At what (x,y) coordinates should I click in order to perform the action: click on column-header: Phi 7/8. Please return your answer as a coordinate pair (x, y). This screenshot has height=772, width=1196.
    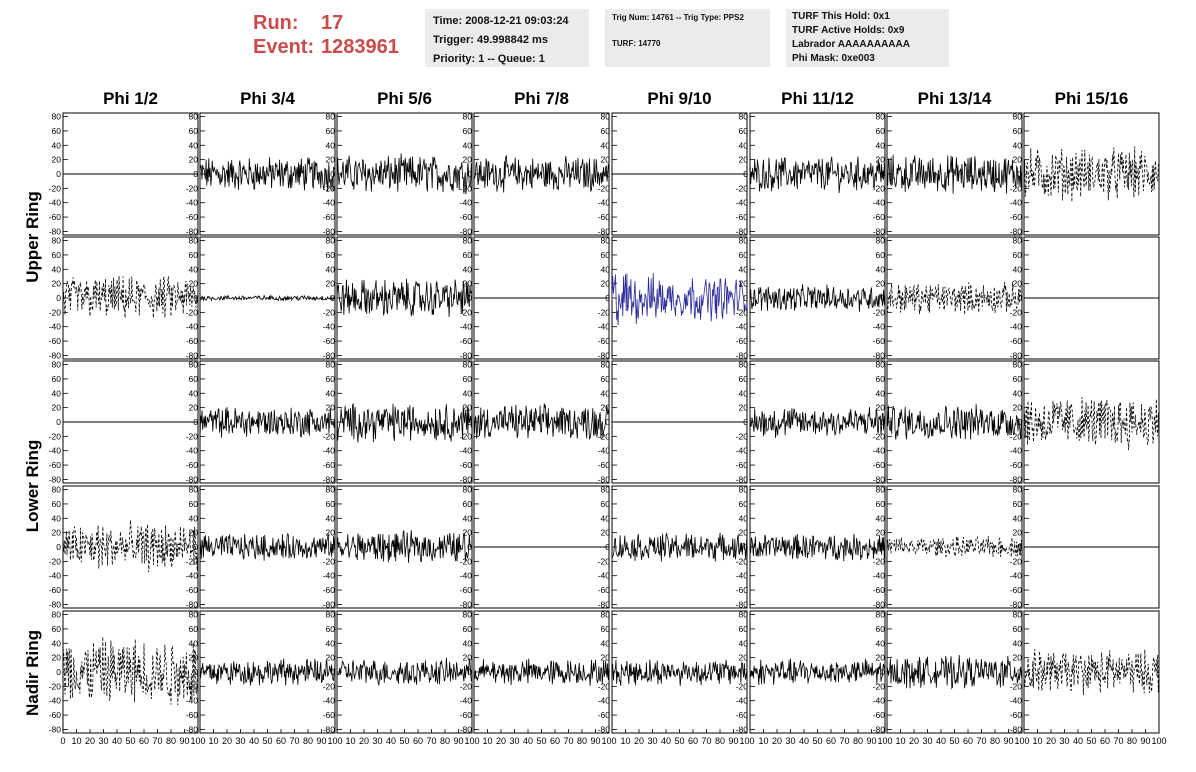
    Looking at the image, I should click on (541, 98).